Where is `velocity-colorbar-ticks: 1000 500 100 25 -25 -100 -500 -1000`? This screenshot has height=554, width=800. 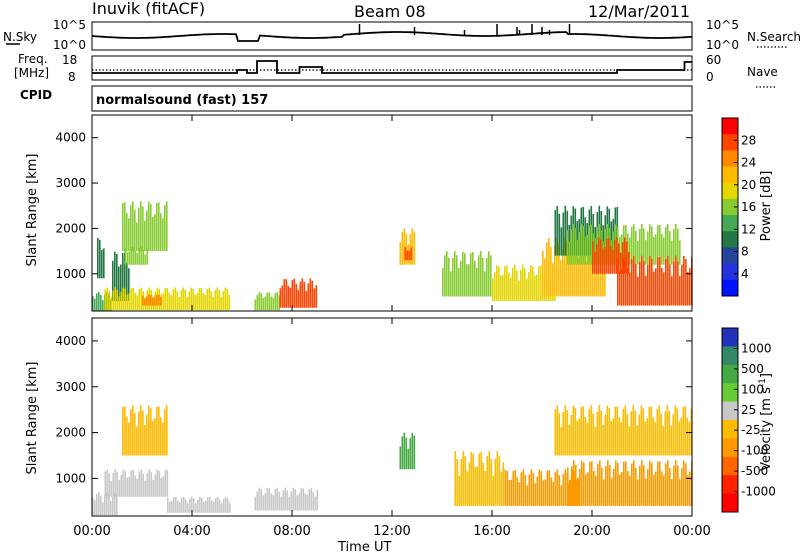 velocity-colorbar-ticks: 1000 500 100 25 -25 -100 -500 -1000 is located at coordinates (755, 420).